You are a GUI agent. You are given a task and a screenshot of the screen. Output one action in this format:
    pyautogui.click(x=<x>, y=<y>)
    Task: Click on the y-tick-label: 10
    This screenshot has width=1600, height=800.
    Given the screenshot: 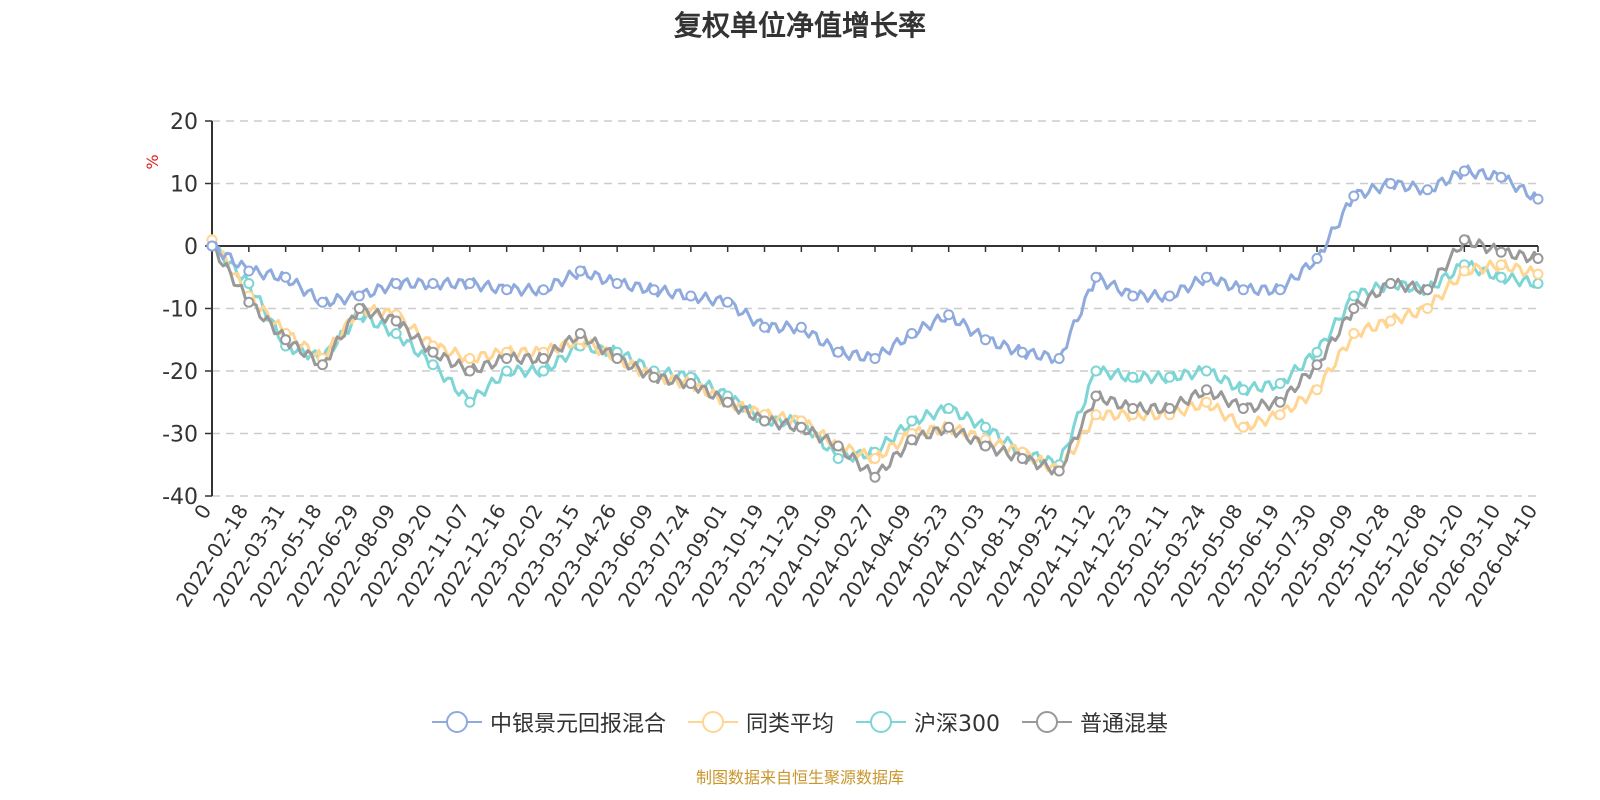 What is the action you would take?
    pyautogui.click(x=184, y=185)
    